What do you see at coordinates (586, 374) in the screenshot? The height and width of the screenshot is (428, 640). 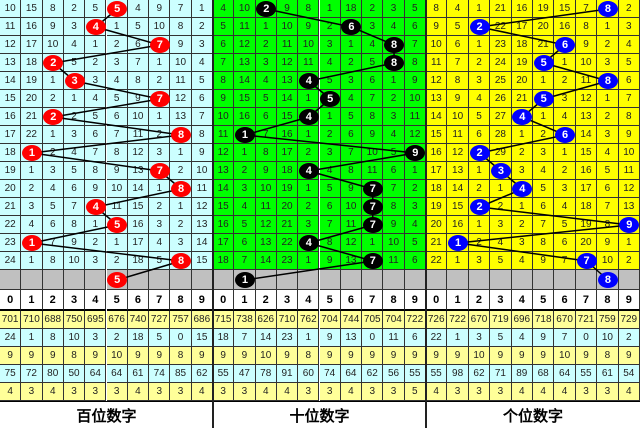 I see `stat-cell: 55` at bounding box center [586, 374].